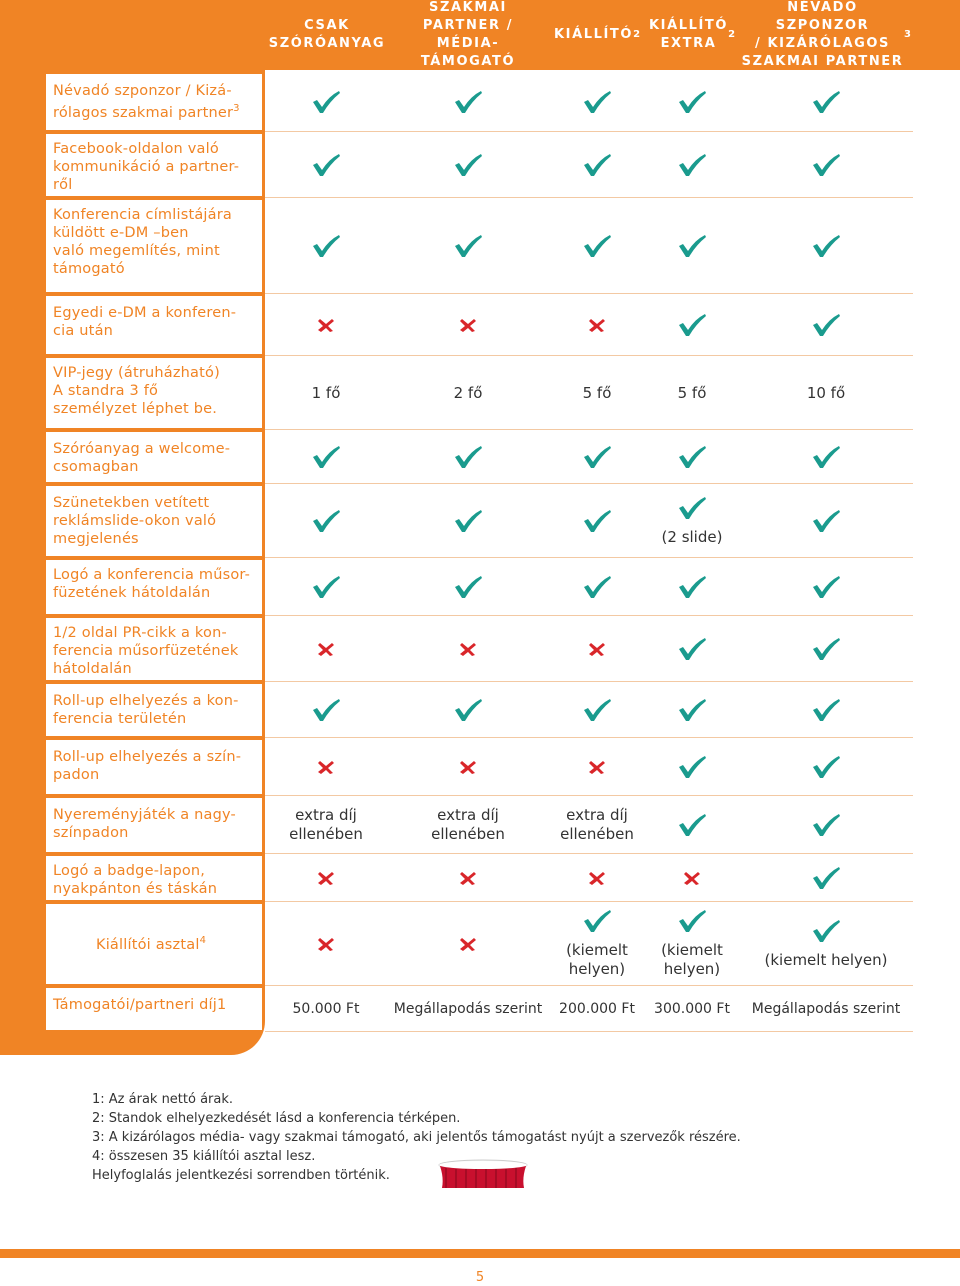 The image size is (960, 1286). I want to click on column-header: CSAK SZÓRÓANYAG, so click(327, 35).